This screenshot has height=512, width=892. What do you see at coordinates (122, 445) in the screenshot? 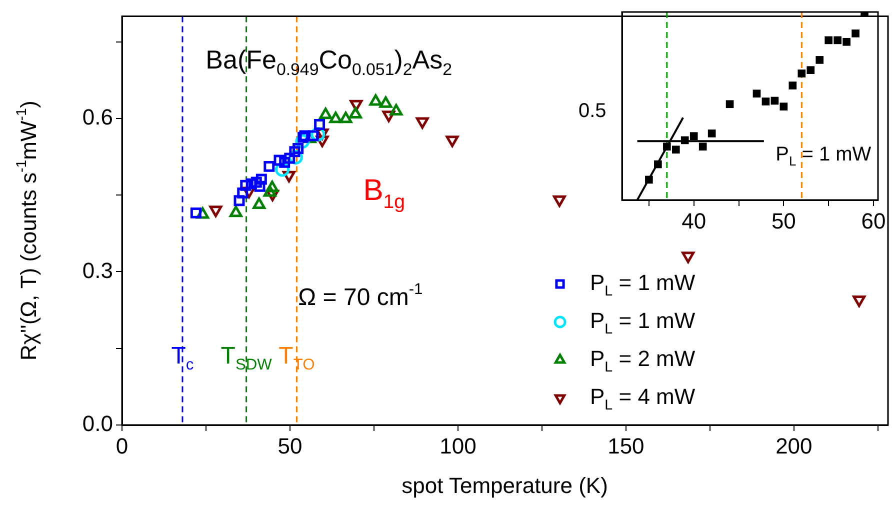
I see `x-tick-label: 0` at bounding box center [122, 445].